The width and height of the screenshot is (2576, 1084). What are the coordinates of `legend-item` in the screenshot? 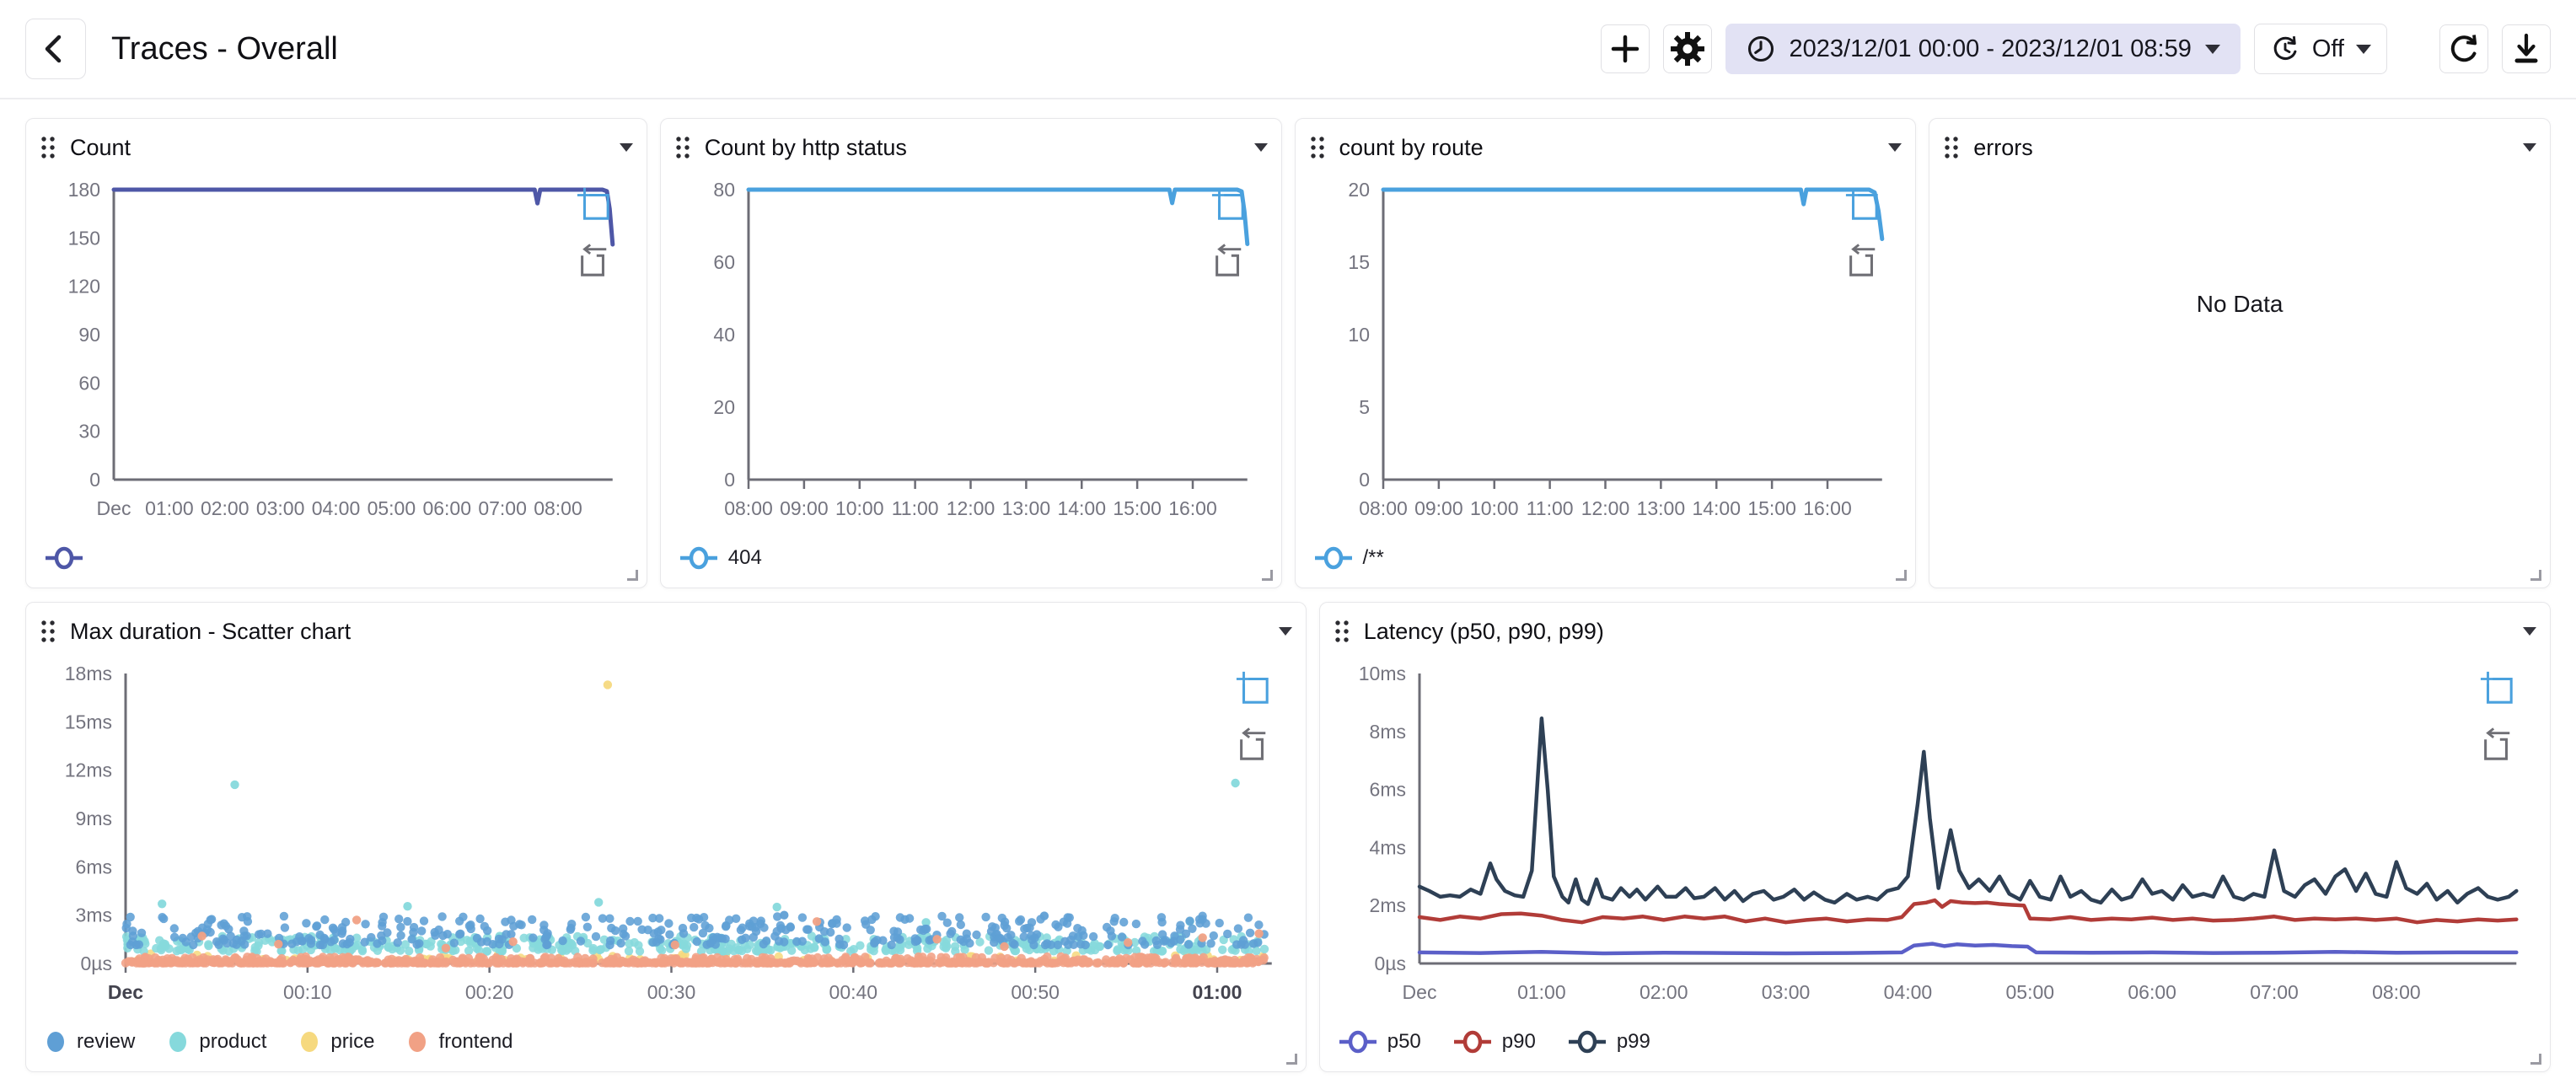 It's located at (69, 558).